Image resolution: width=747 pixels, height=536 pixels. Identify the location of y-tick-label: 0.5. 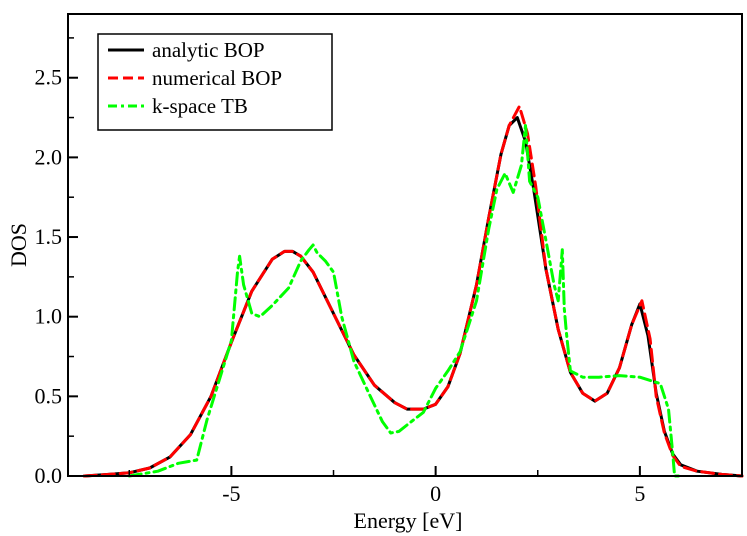
(49, 395).